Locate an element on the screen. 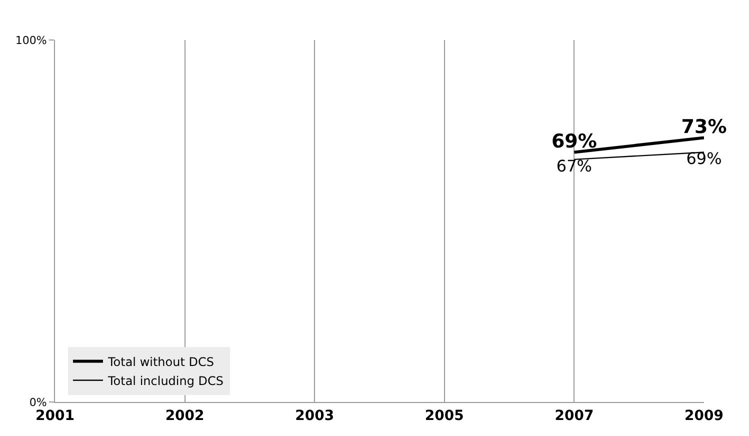 This screenshot has height=436, width=749. x-tick-label: 2007 is located at coordinates (574, 416).